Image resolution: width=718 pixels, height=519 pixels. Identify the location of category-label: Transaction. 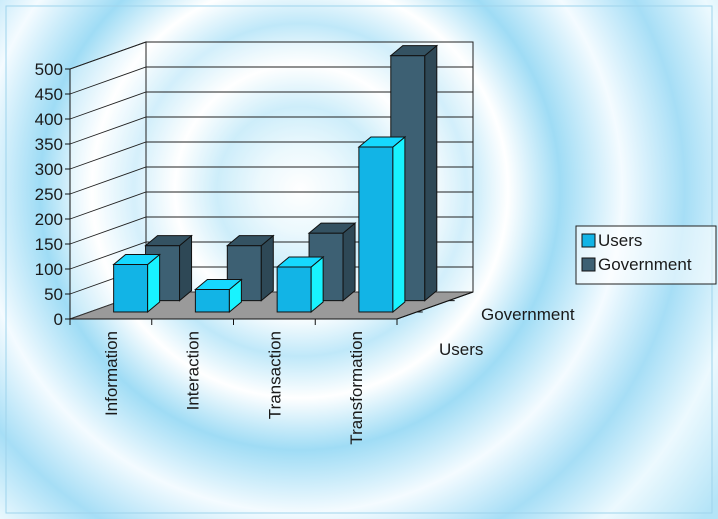
(274, 375).